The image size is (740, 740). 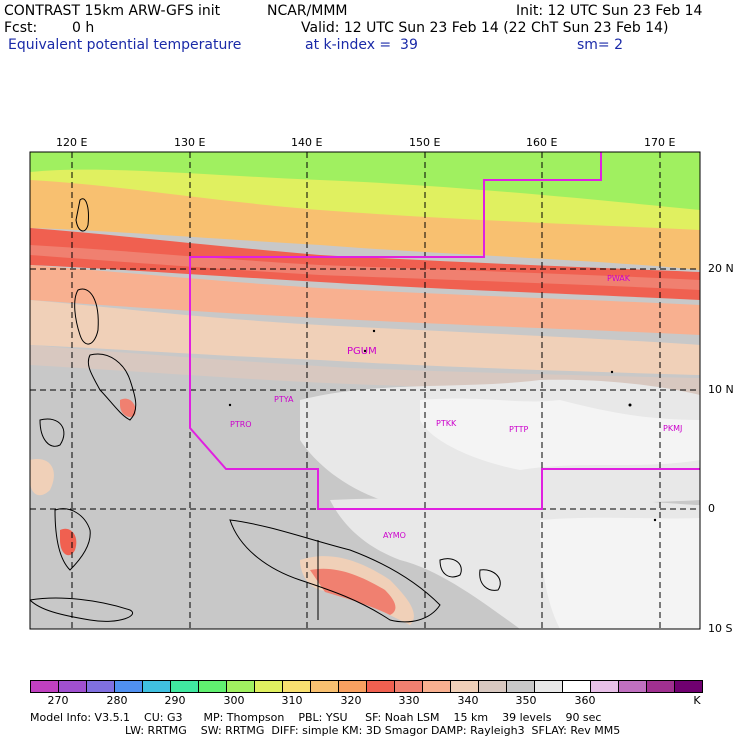 What do you see at coordinates (292, 700) in the screenshot?
I see `colorbar-tick: 310` at bounding box center [292, 700].